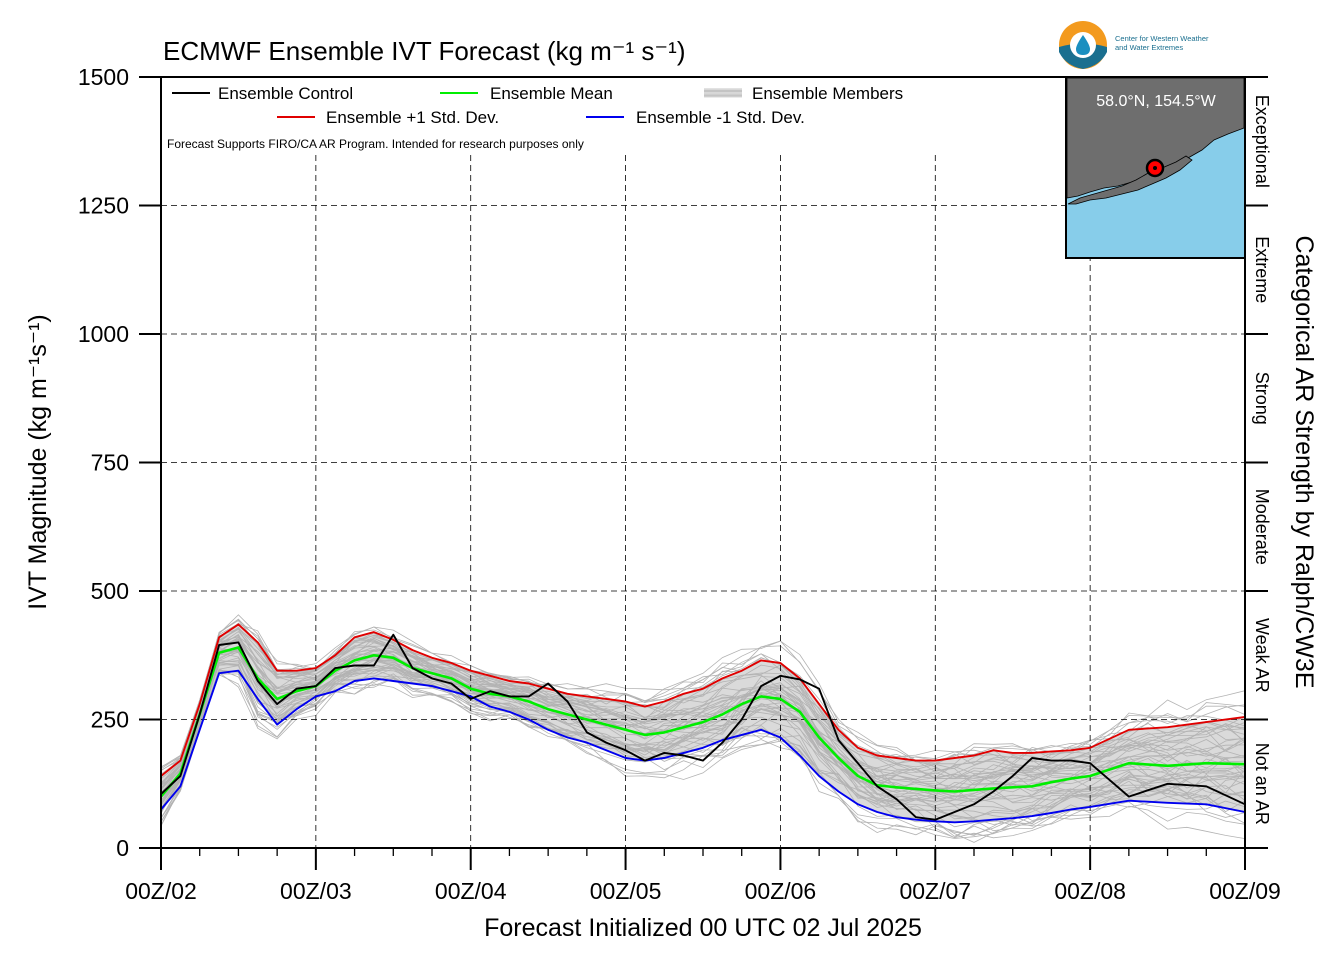 The height and width of the screenshot is (962, 1336). I want to click on inset-location-label: 58.0°N, 154.5°W, so click(1156, 101).